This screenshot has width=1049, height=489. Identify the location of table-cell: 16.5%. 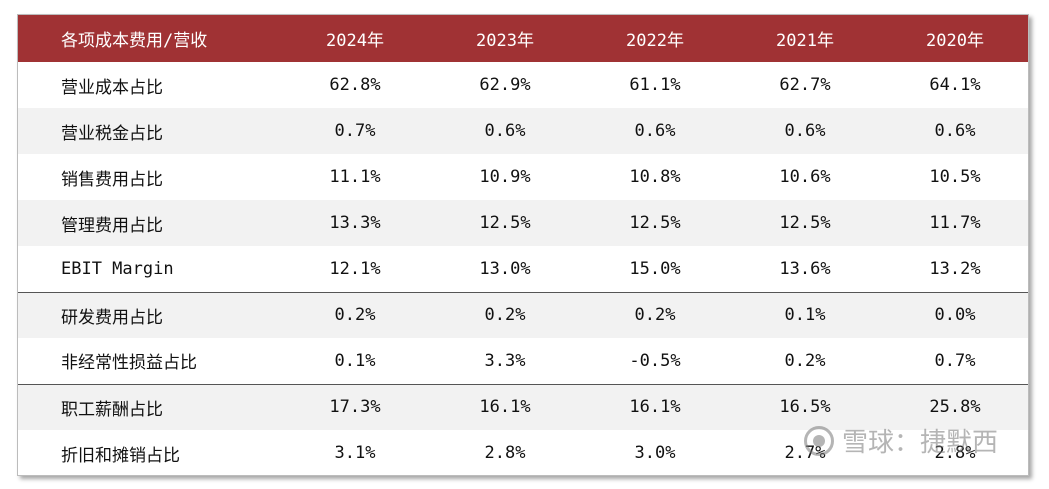
(805, 406).